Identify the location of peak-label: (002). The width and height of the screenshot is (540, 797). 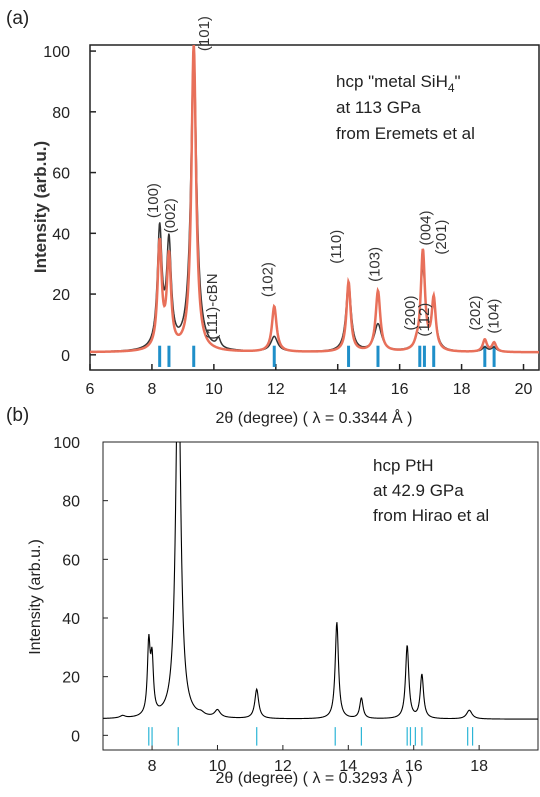
(170, 215).